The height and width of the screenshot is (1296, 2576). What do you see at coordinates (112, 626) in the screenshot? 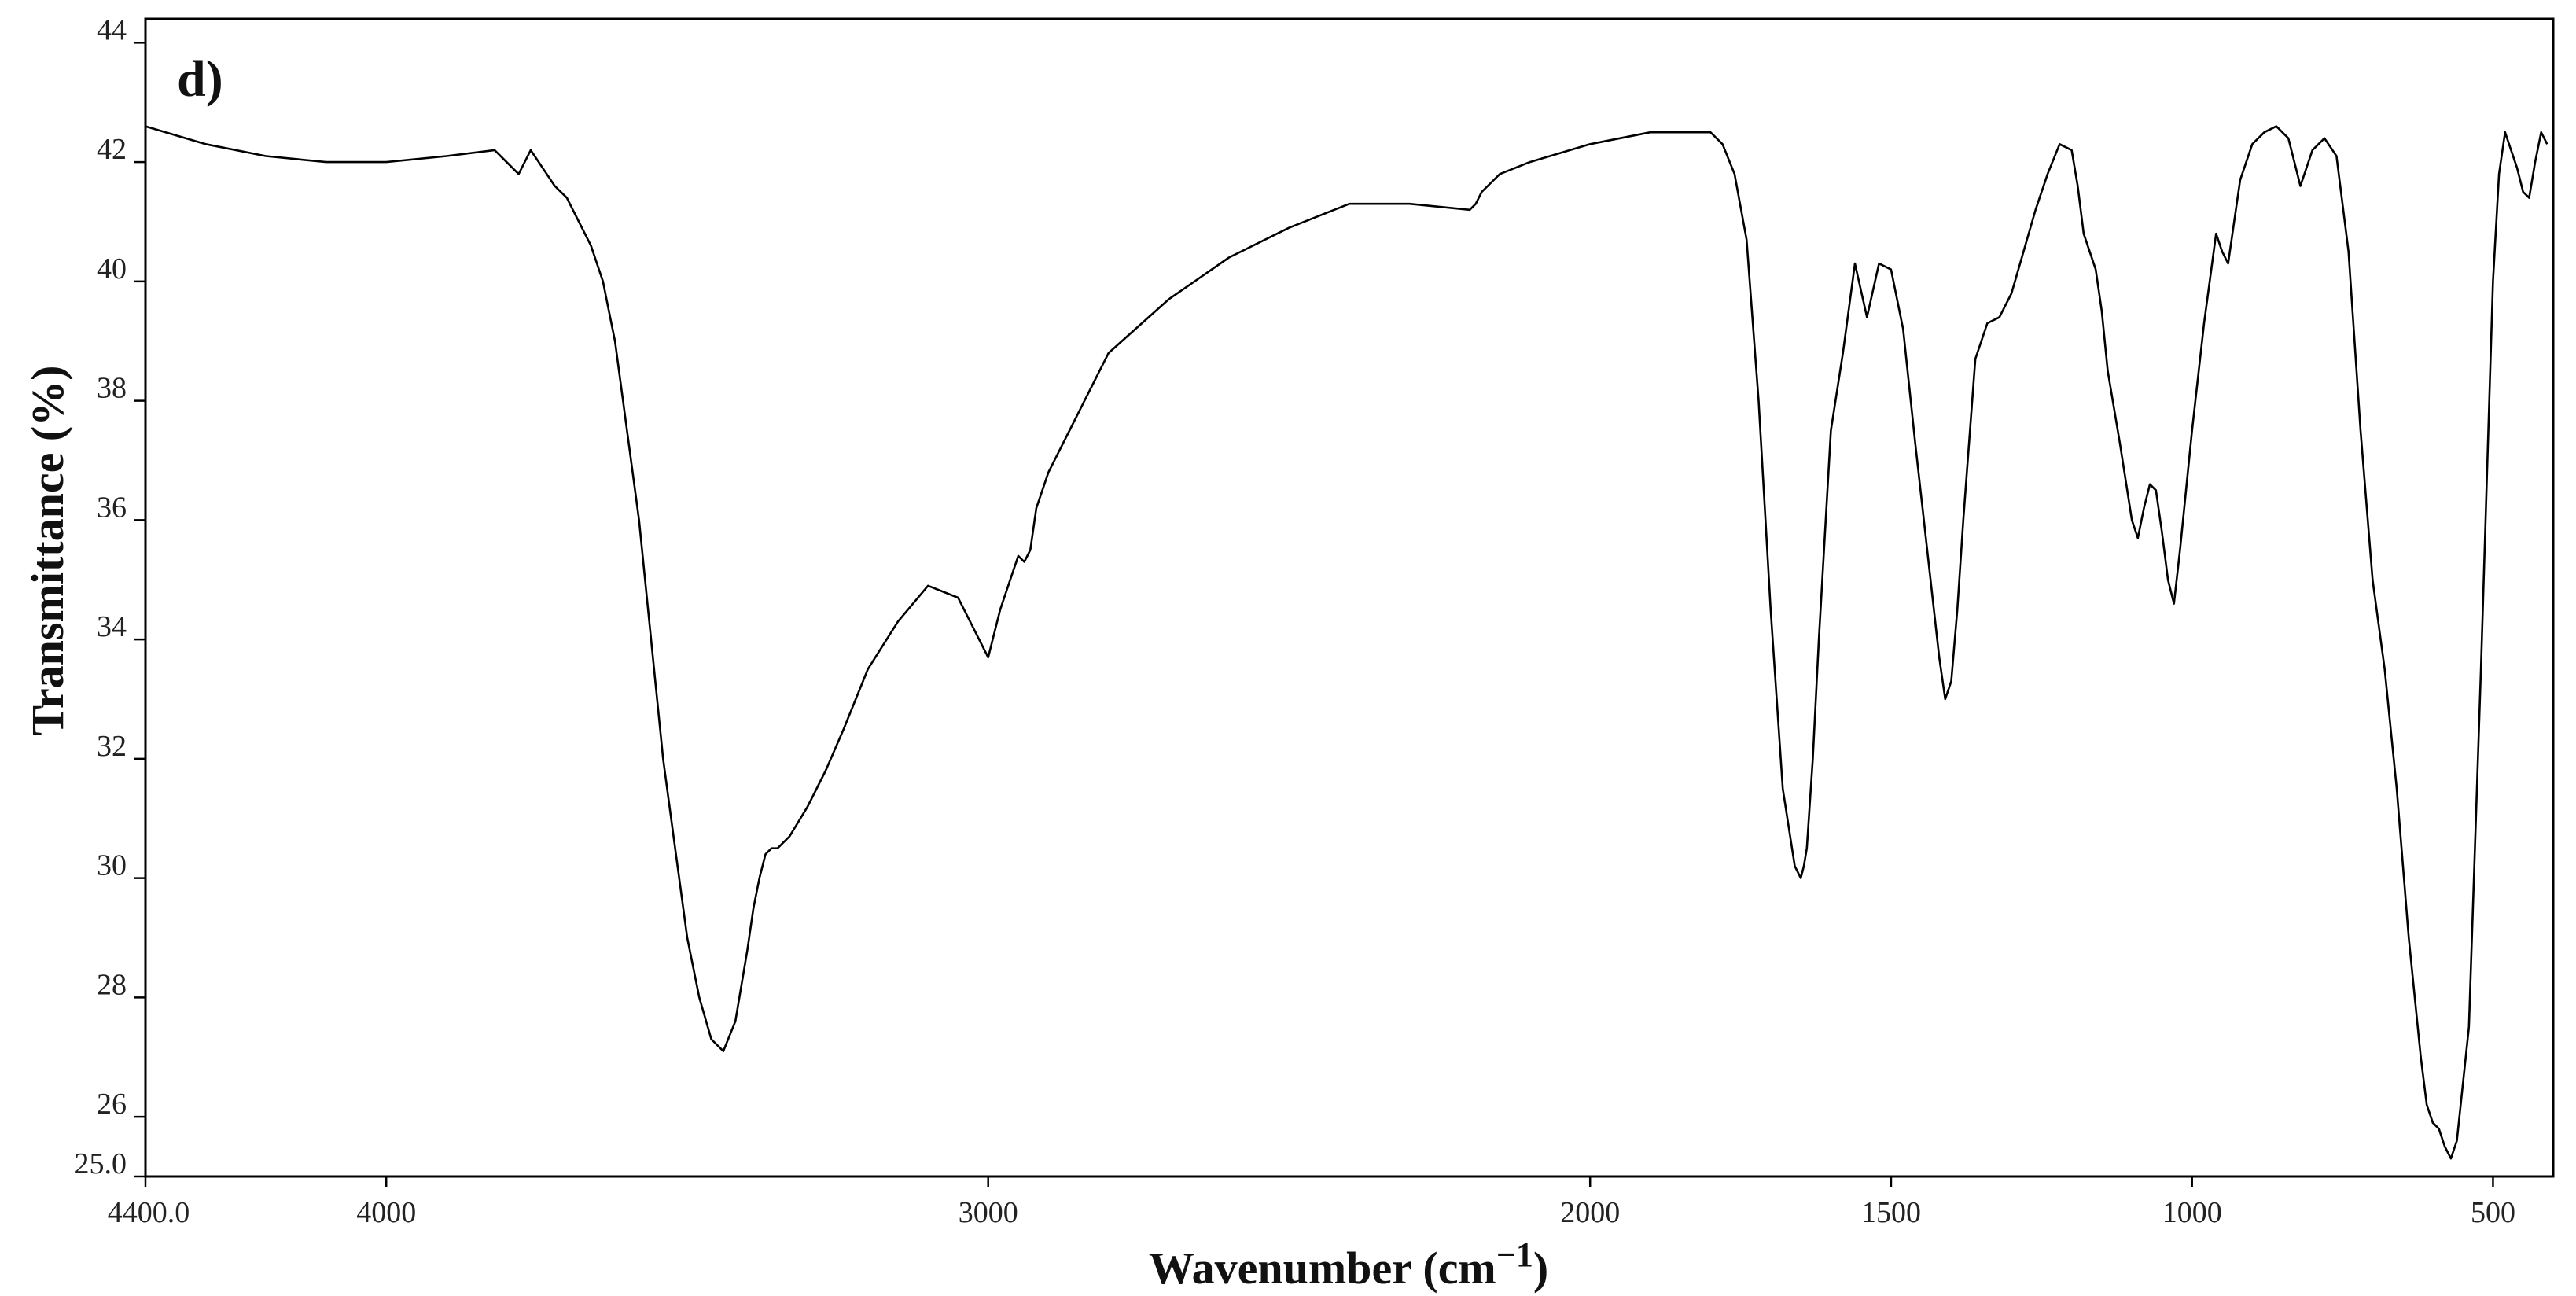
I see `y-tick-label: 34` at bounding box center [112, 626].